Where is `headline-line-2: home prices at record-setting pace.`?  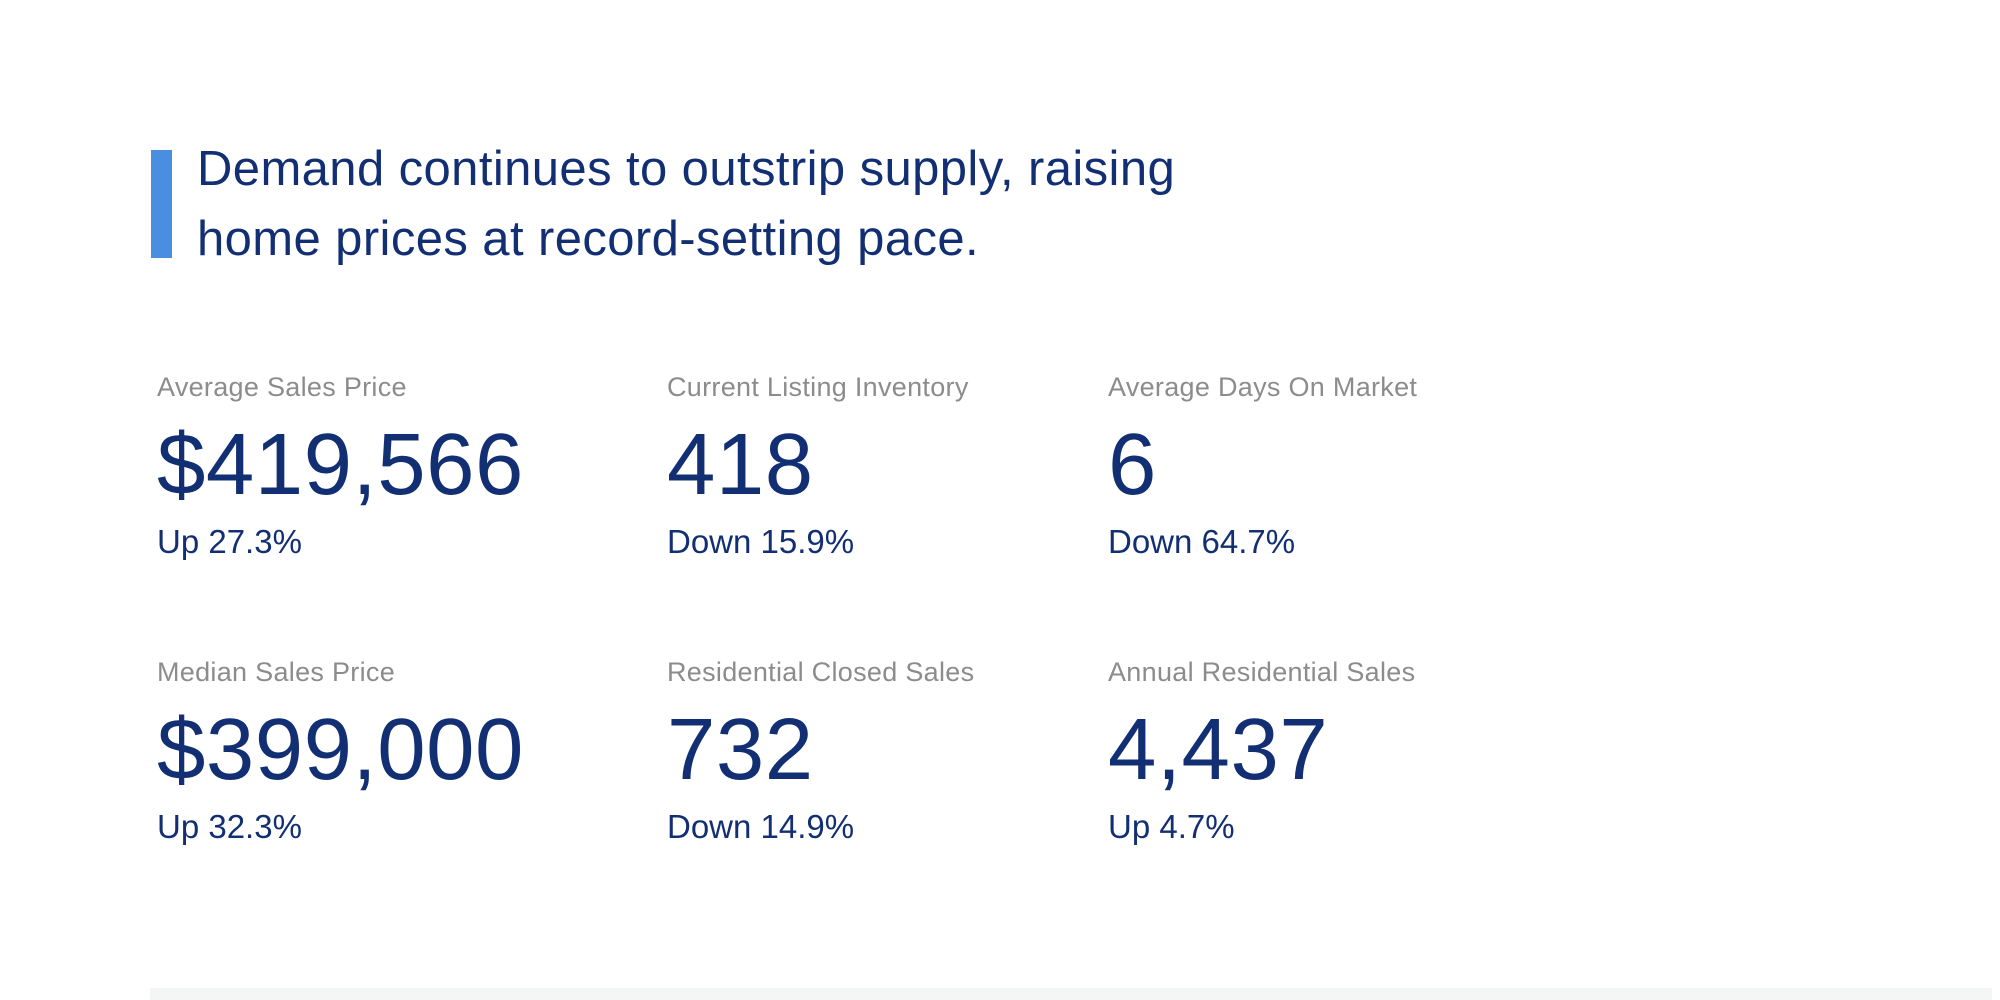 headline-line-2: home prices at record-setting pace. is located at coordinates (588, 239).